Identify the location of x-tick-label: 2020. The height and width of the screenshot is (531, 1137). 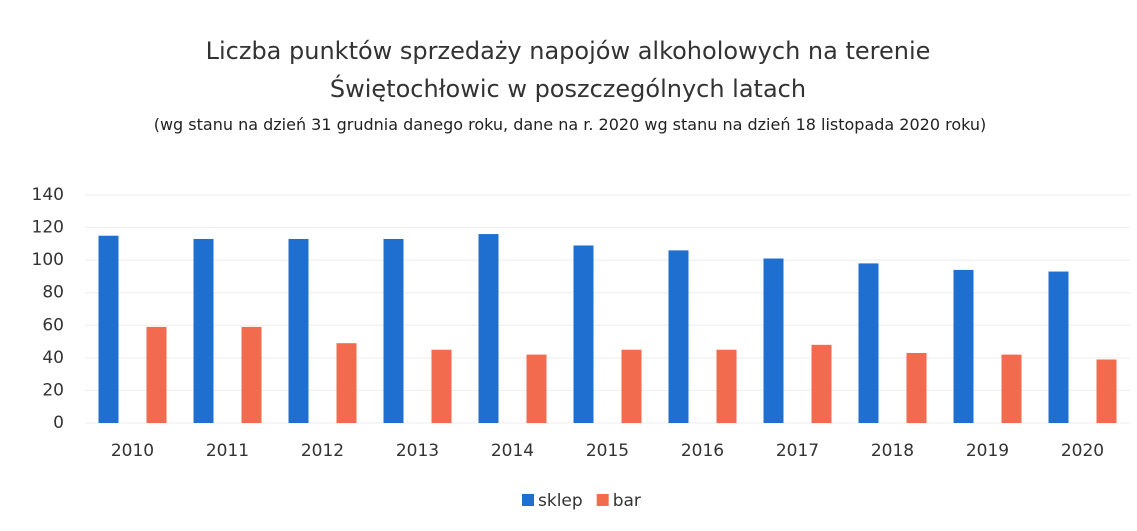
(1082, 451).